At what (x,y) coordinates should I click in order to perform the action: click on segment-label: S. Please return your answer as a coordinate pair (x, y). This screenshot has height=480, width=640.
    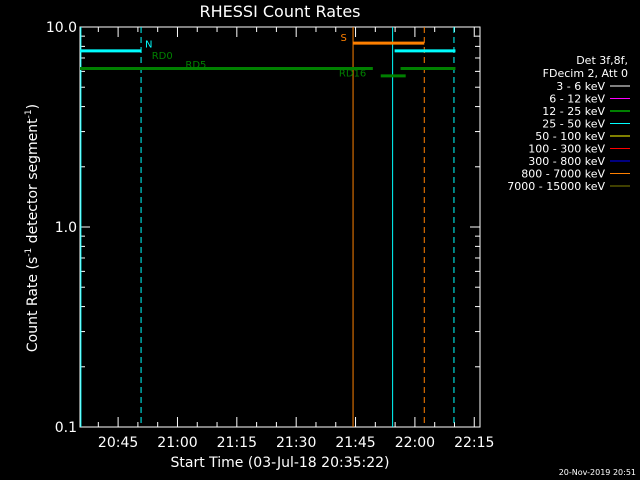
    Looking at the image, I should click on (344, 38).